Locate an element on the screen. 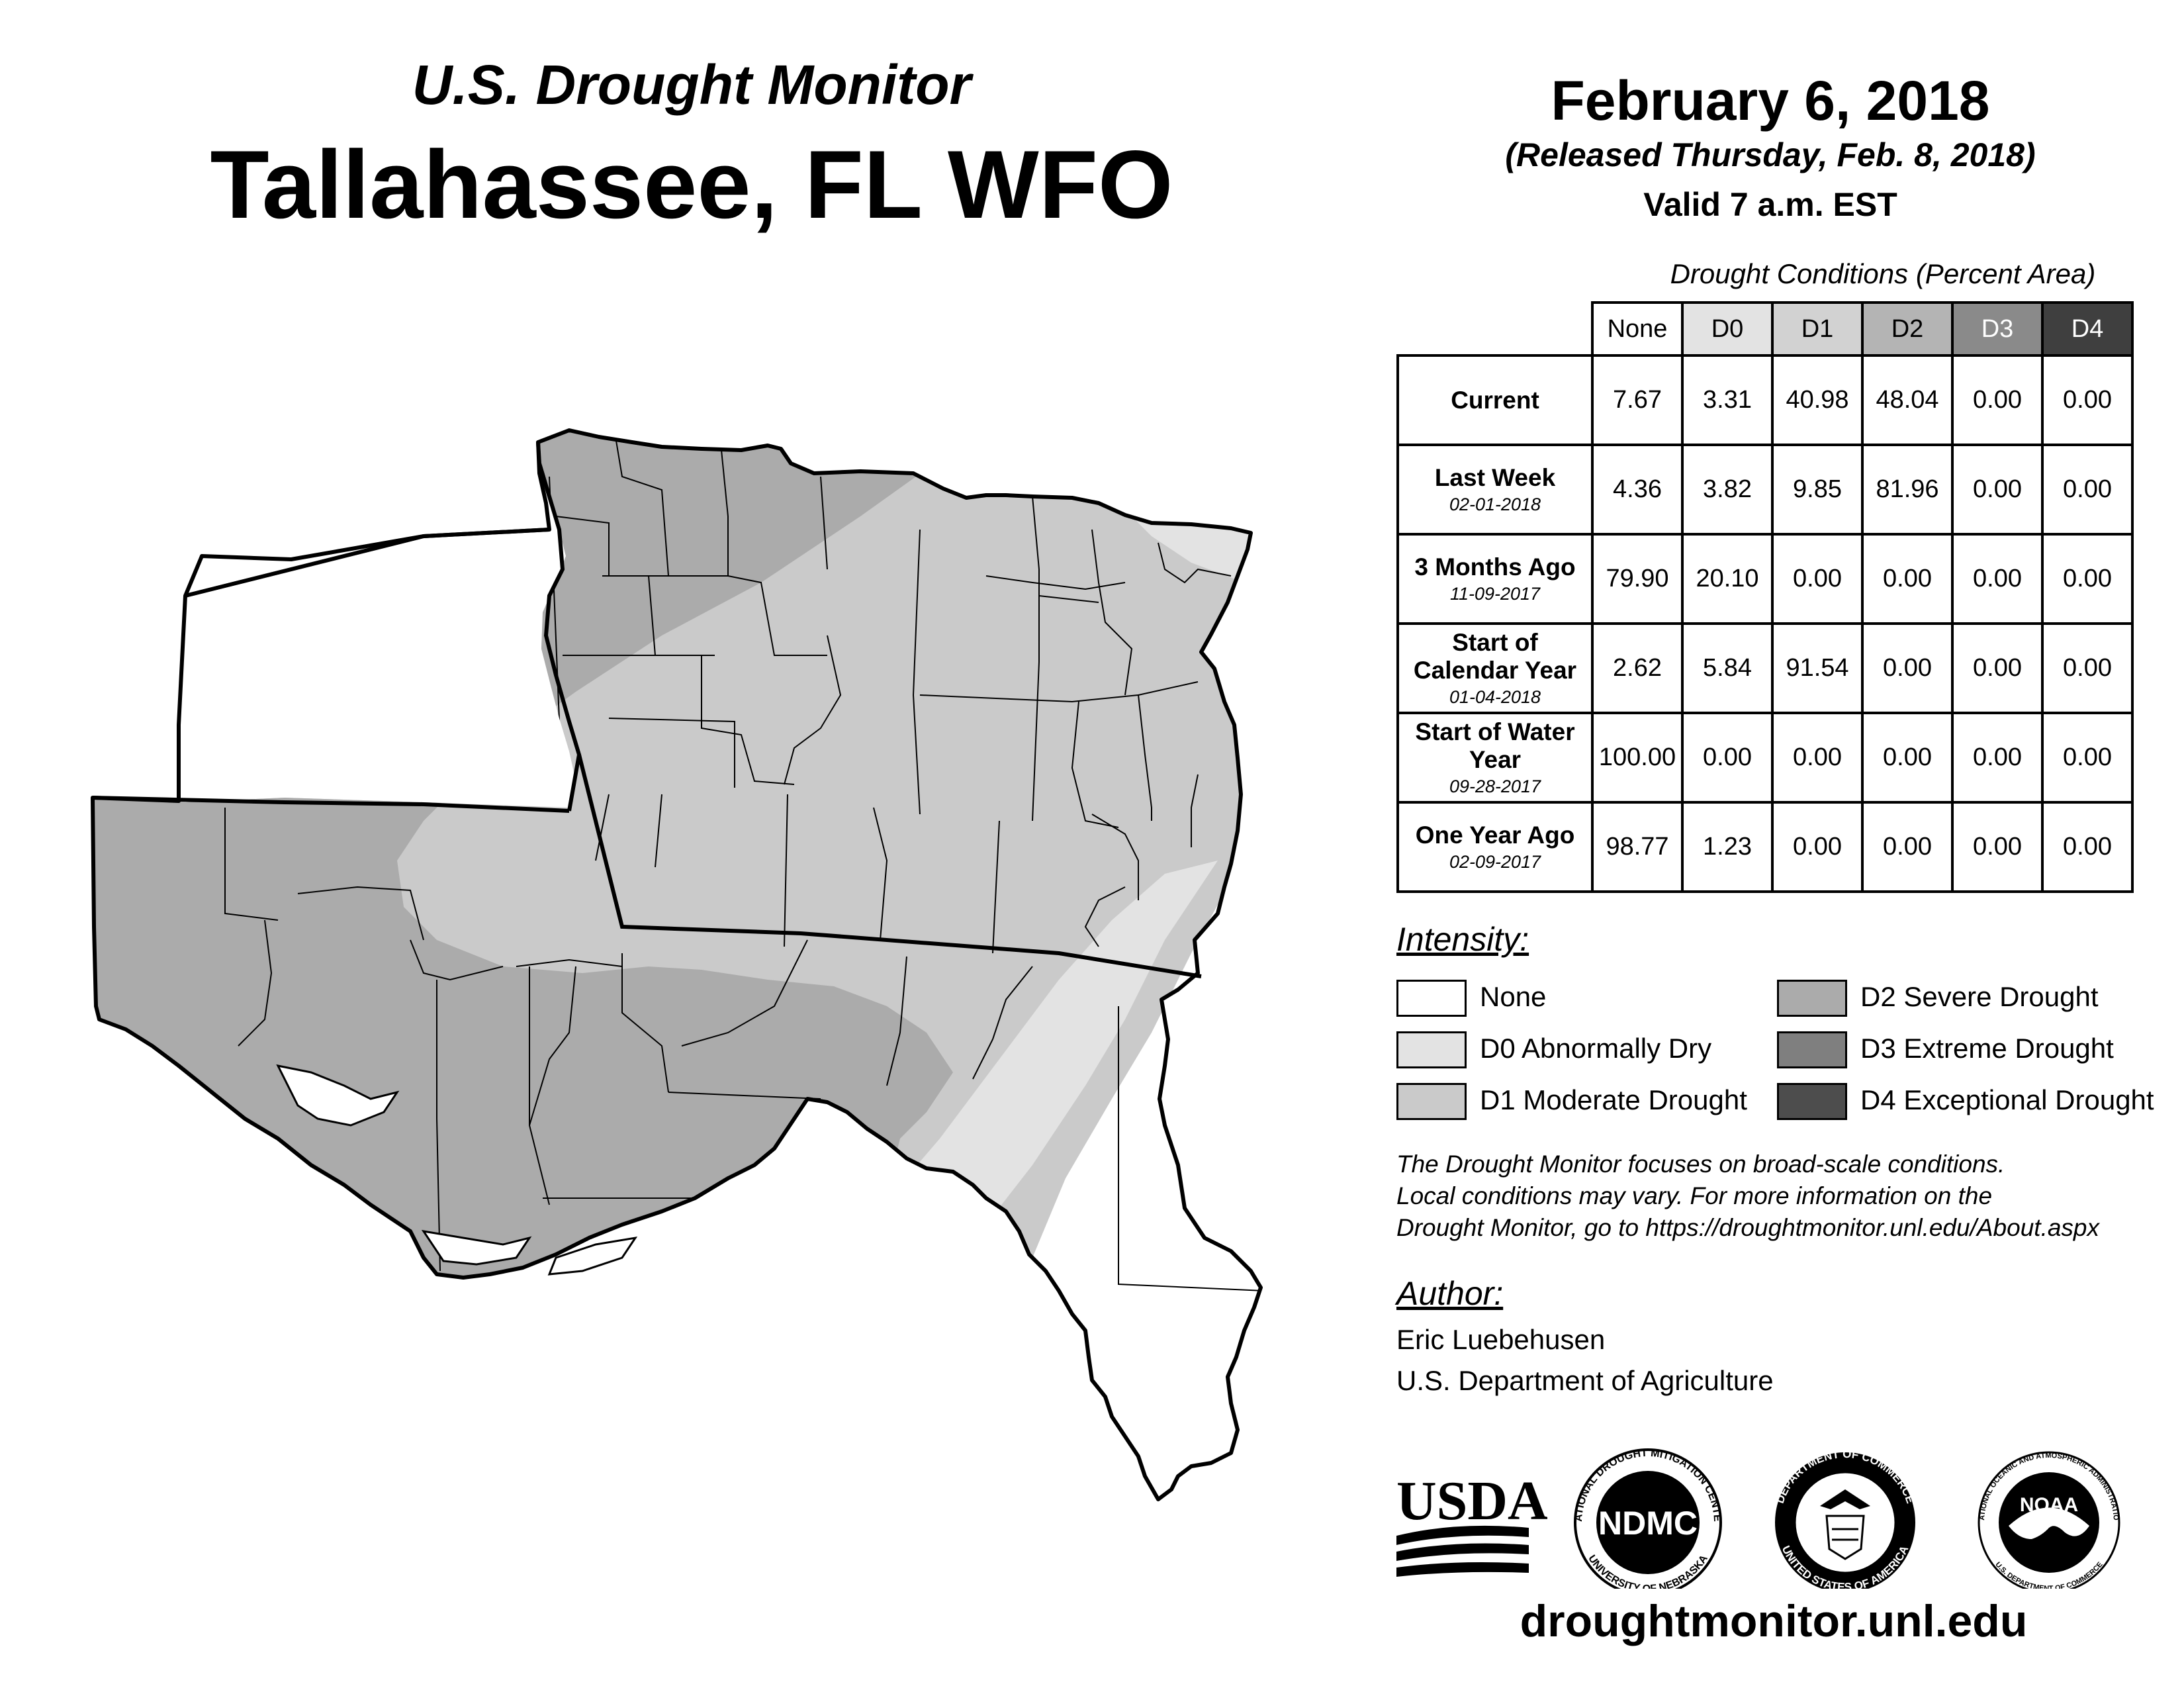 This screenshot has height=1688, width=2184. table-cell: 81.96 is located at coordinates (1908, 490).